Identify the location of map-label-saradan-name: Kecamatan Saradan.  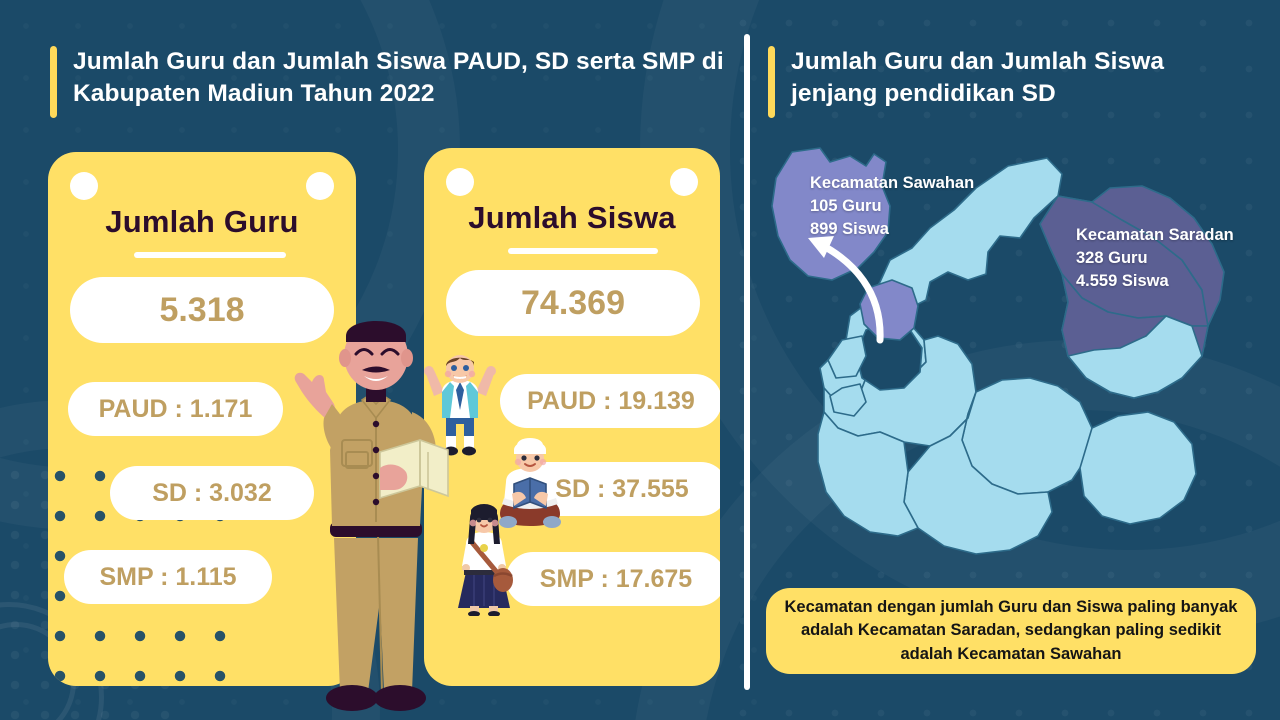
(1155, 235).